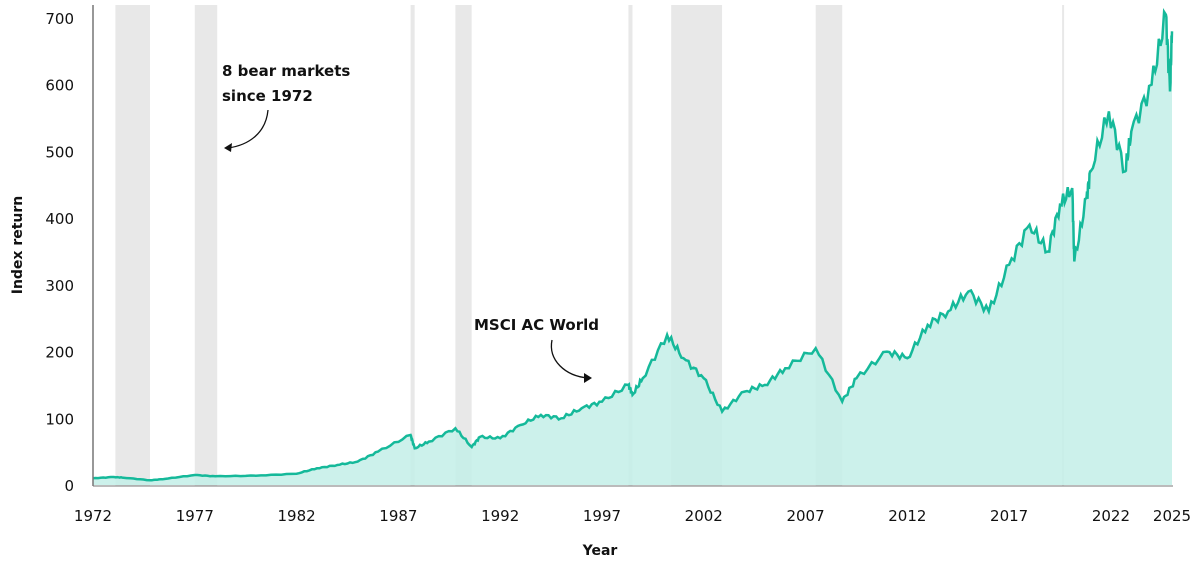 The image size is (1200, 566). Describe the element at coordinates (59, 353) in the screenshot. I see `y-tick-label: 200` at that location.